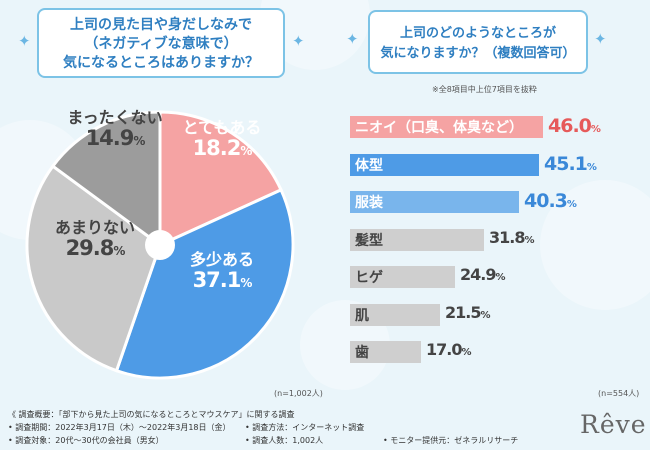 This screenshot has height=450, width=650. I want to click on survey-target: • 調査対象：20代～30代の会社員（男女）, so click(86, 440).